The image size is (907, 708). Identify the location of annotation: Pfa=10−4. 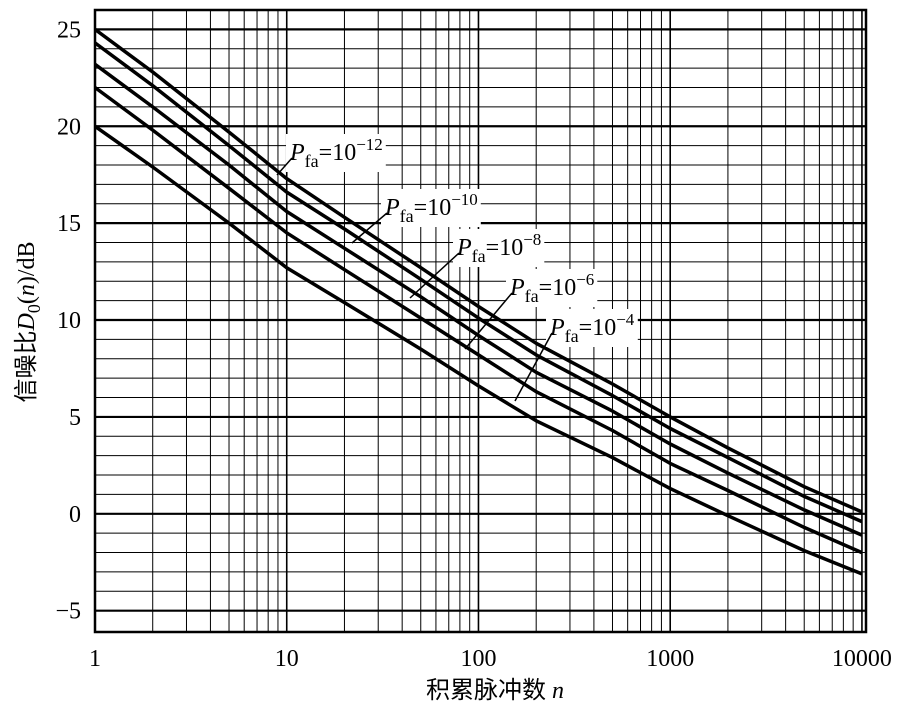
(592, 328).